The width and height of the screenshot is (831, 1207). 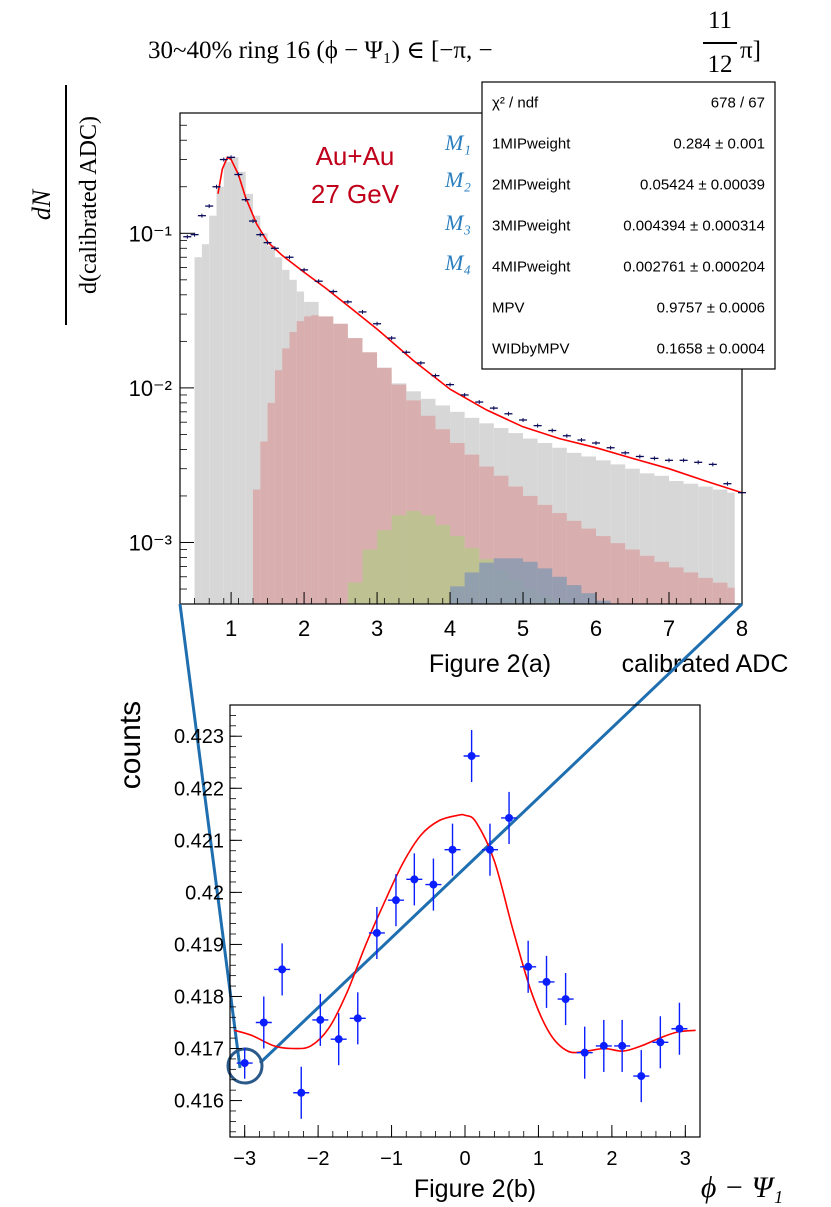 I want to click on x-tick-label-b: 3, so click(x=685, y=1159).